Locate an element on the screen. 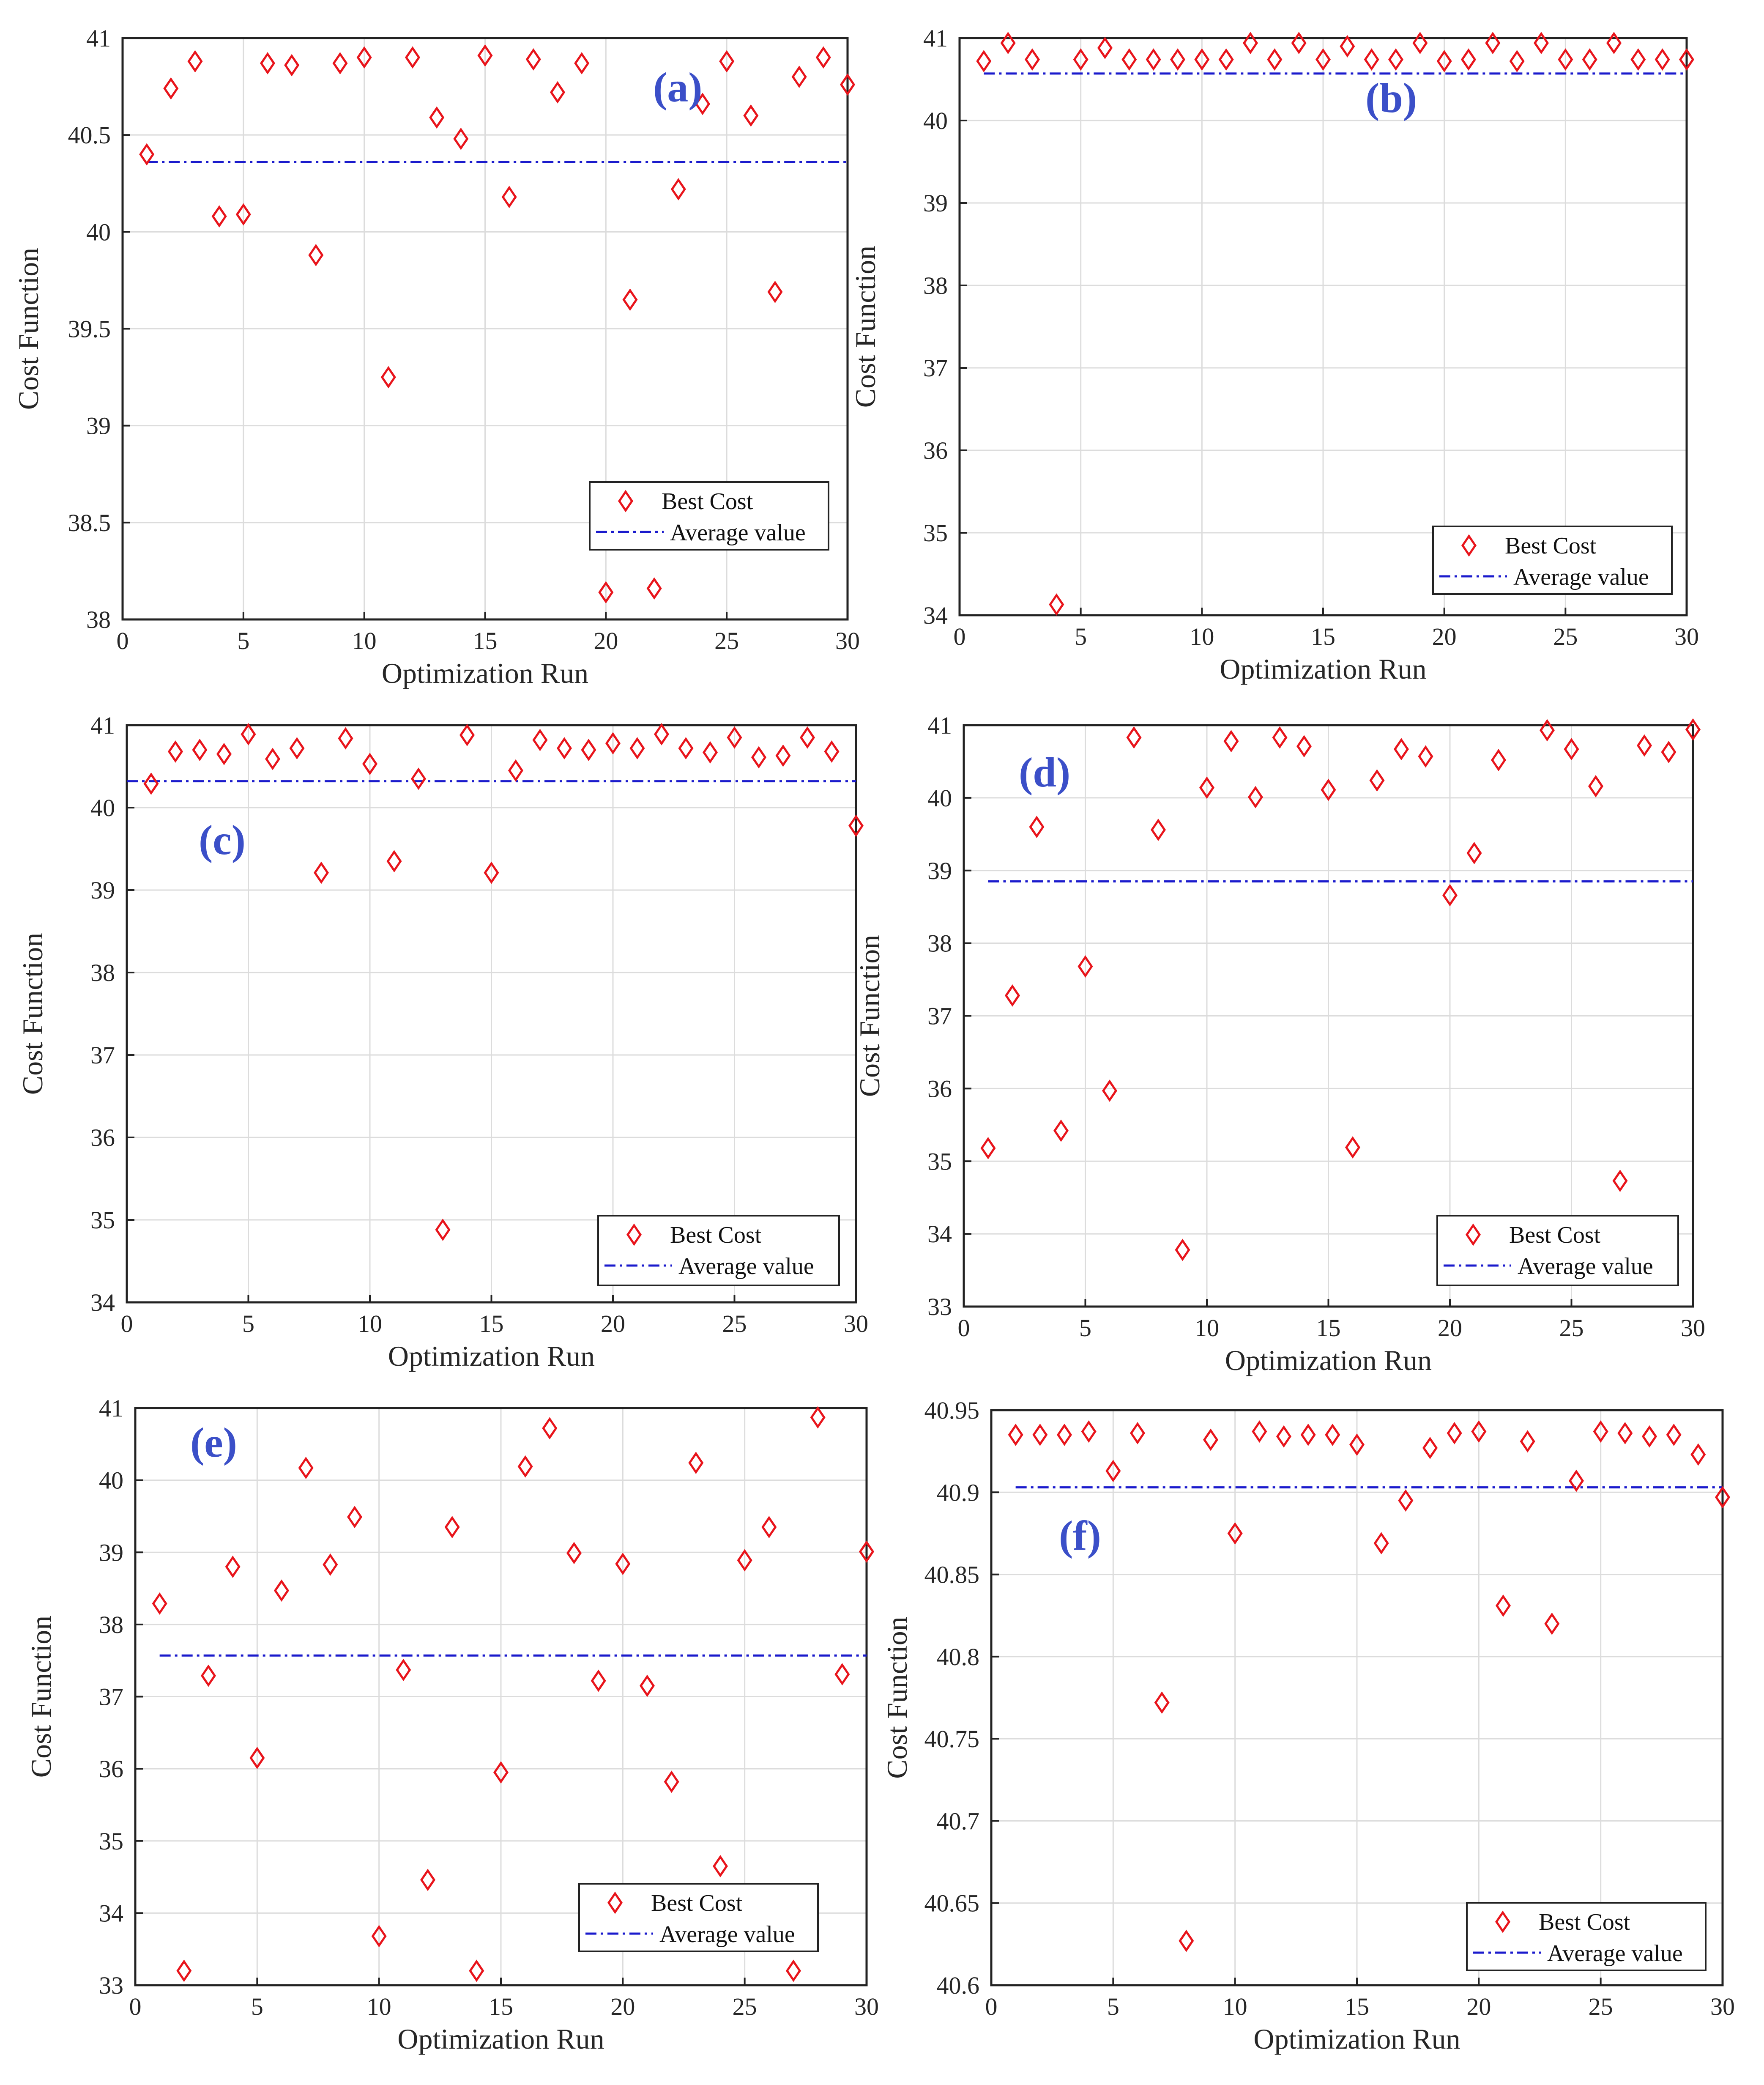 This screenshot has width=1764, height=2085. x-tick-label: 5 is located at coordinates (1113, 2007).